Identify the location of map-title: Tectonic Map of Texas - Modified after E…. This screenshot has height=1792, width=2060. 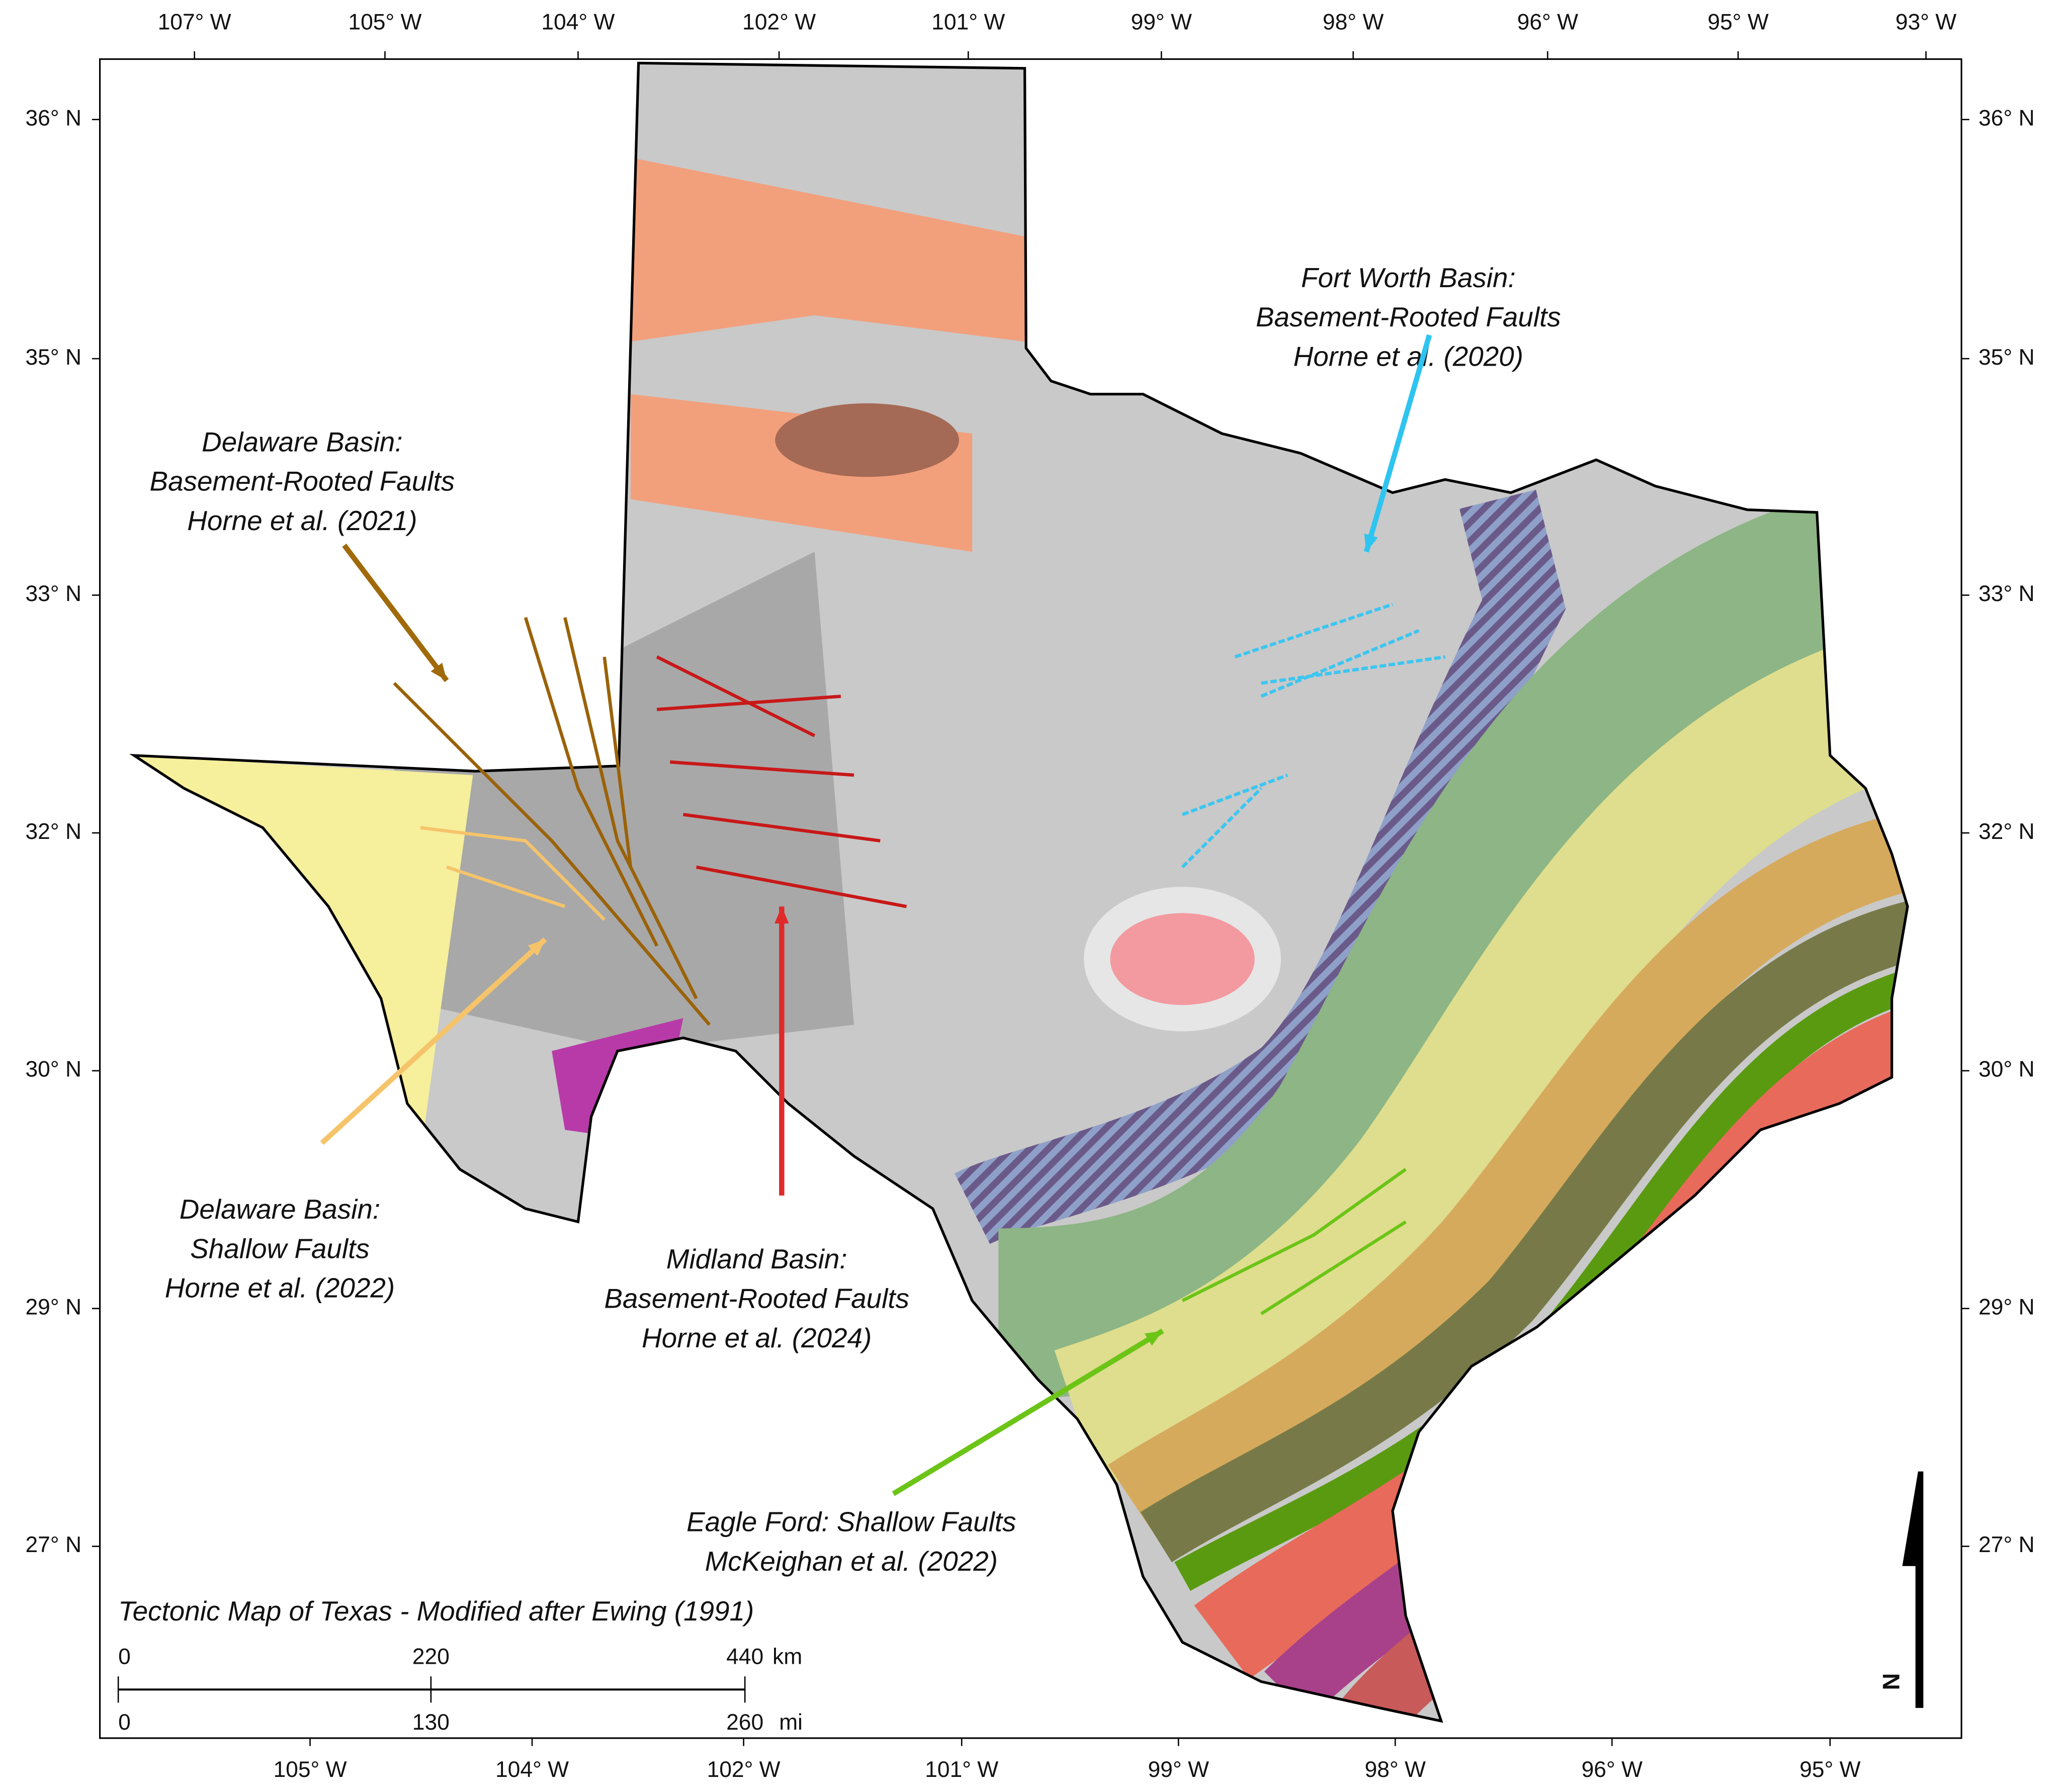
(436, 1611).